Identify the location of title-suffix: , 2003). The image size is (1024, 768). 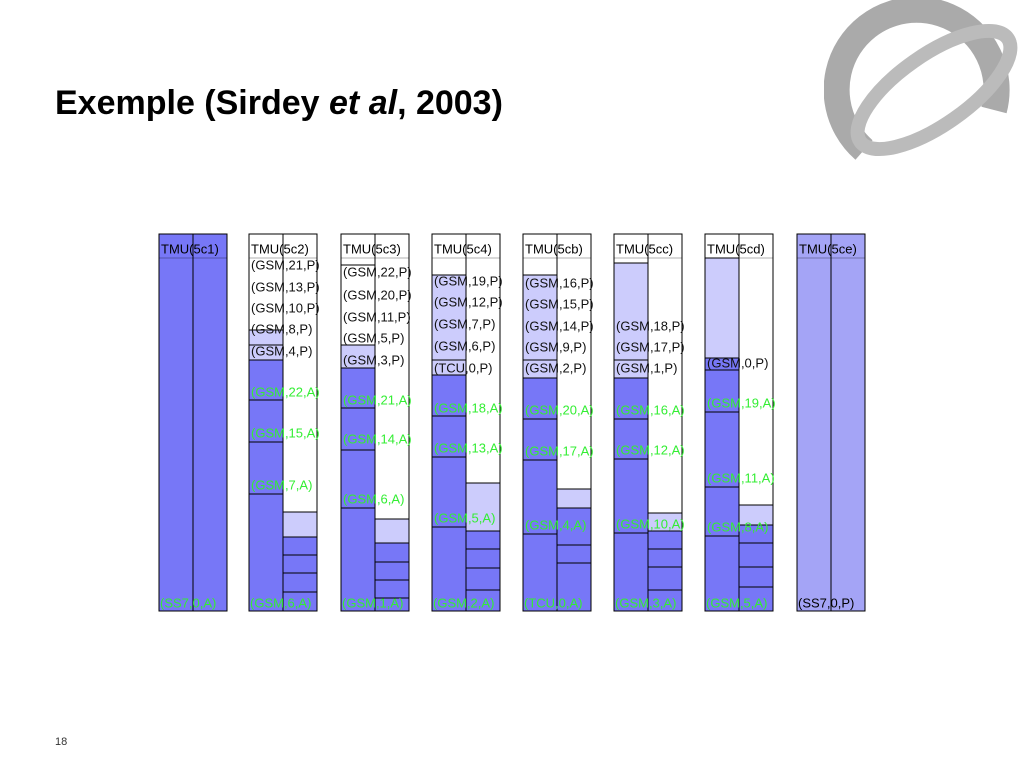
(450, 103).